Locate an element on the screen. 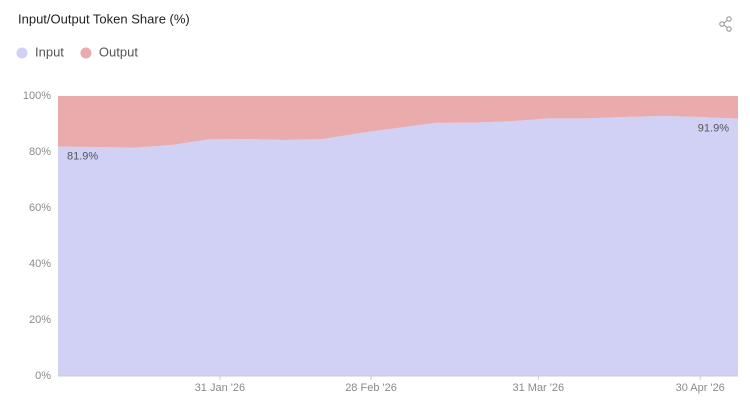  legend-label: Input is located at coordinates (49, 51).